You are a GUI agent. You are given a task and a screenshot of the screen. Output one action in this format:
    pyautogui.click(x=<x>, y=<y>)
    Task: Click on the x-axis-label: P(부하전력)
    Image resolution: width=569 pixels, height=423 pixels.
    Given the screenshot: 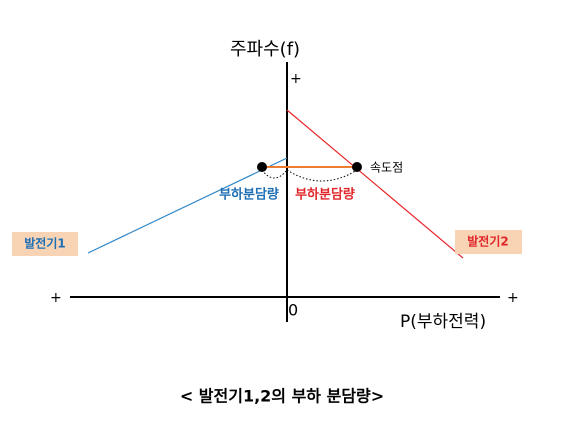 What is the action you would take?
    pyautogui.click(x=443, y=322)
    